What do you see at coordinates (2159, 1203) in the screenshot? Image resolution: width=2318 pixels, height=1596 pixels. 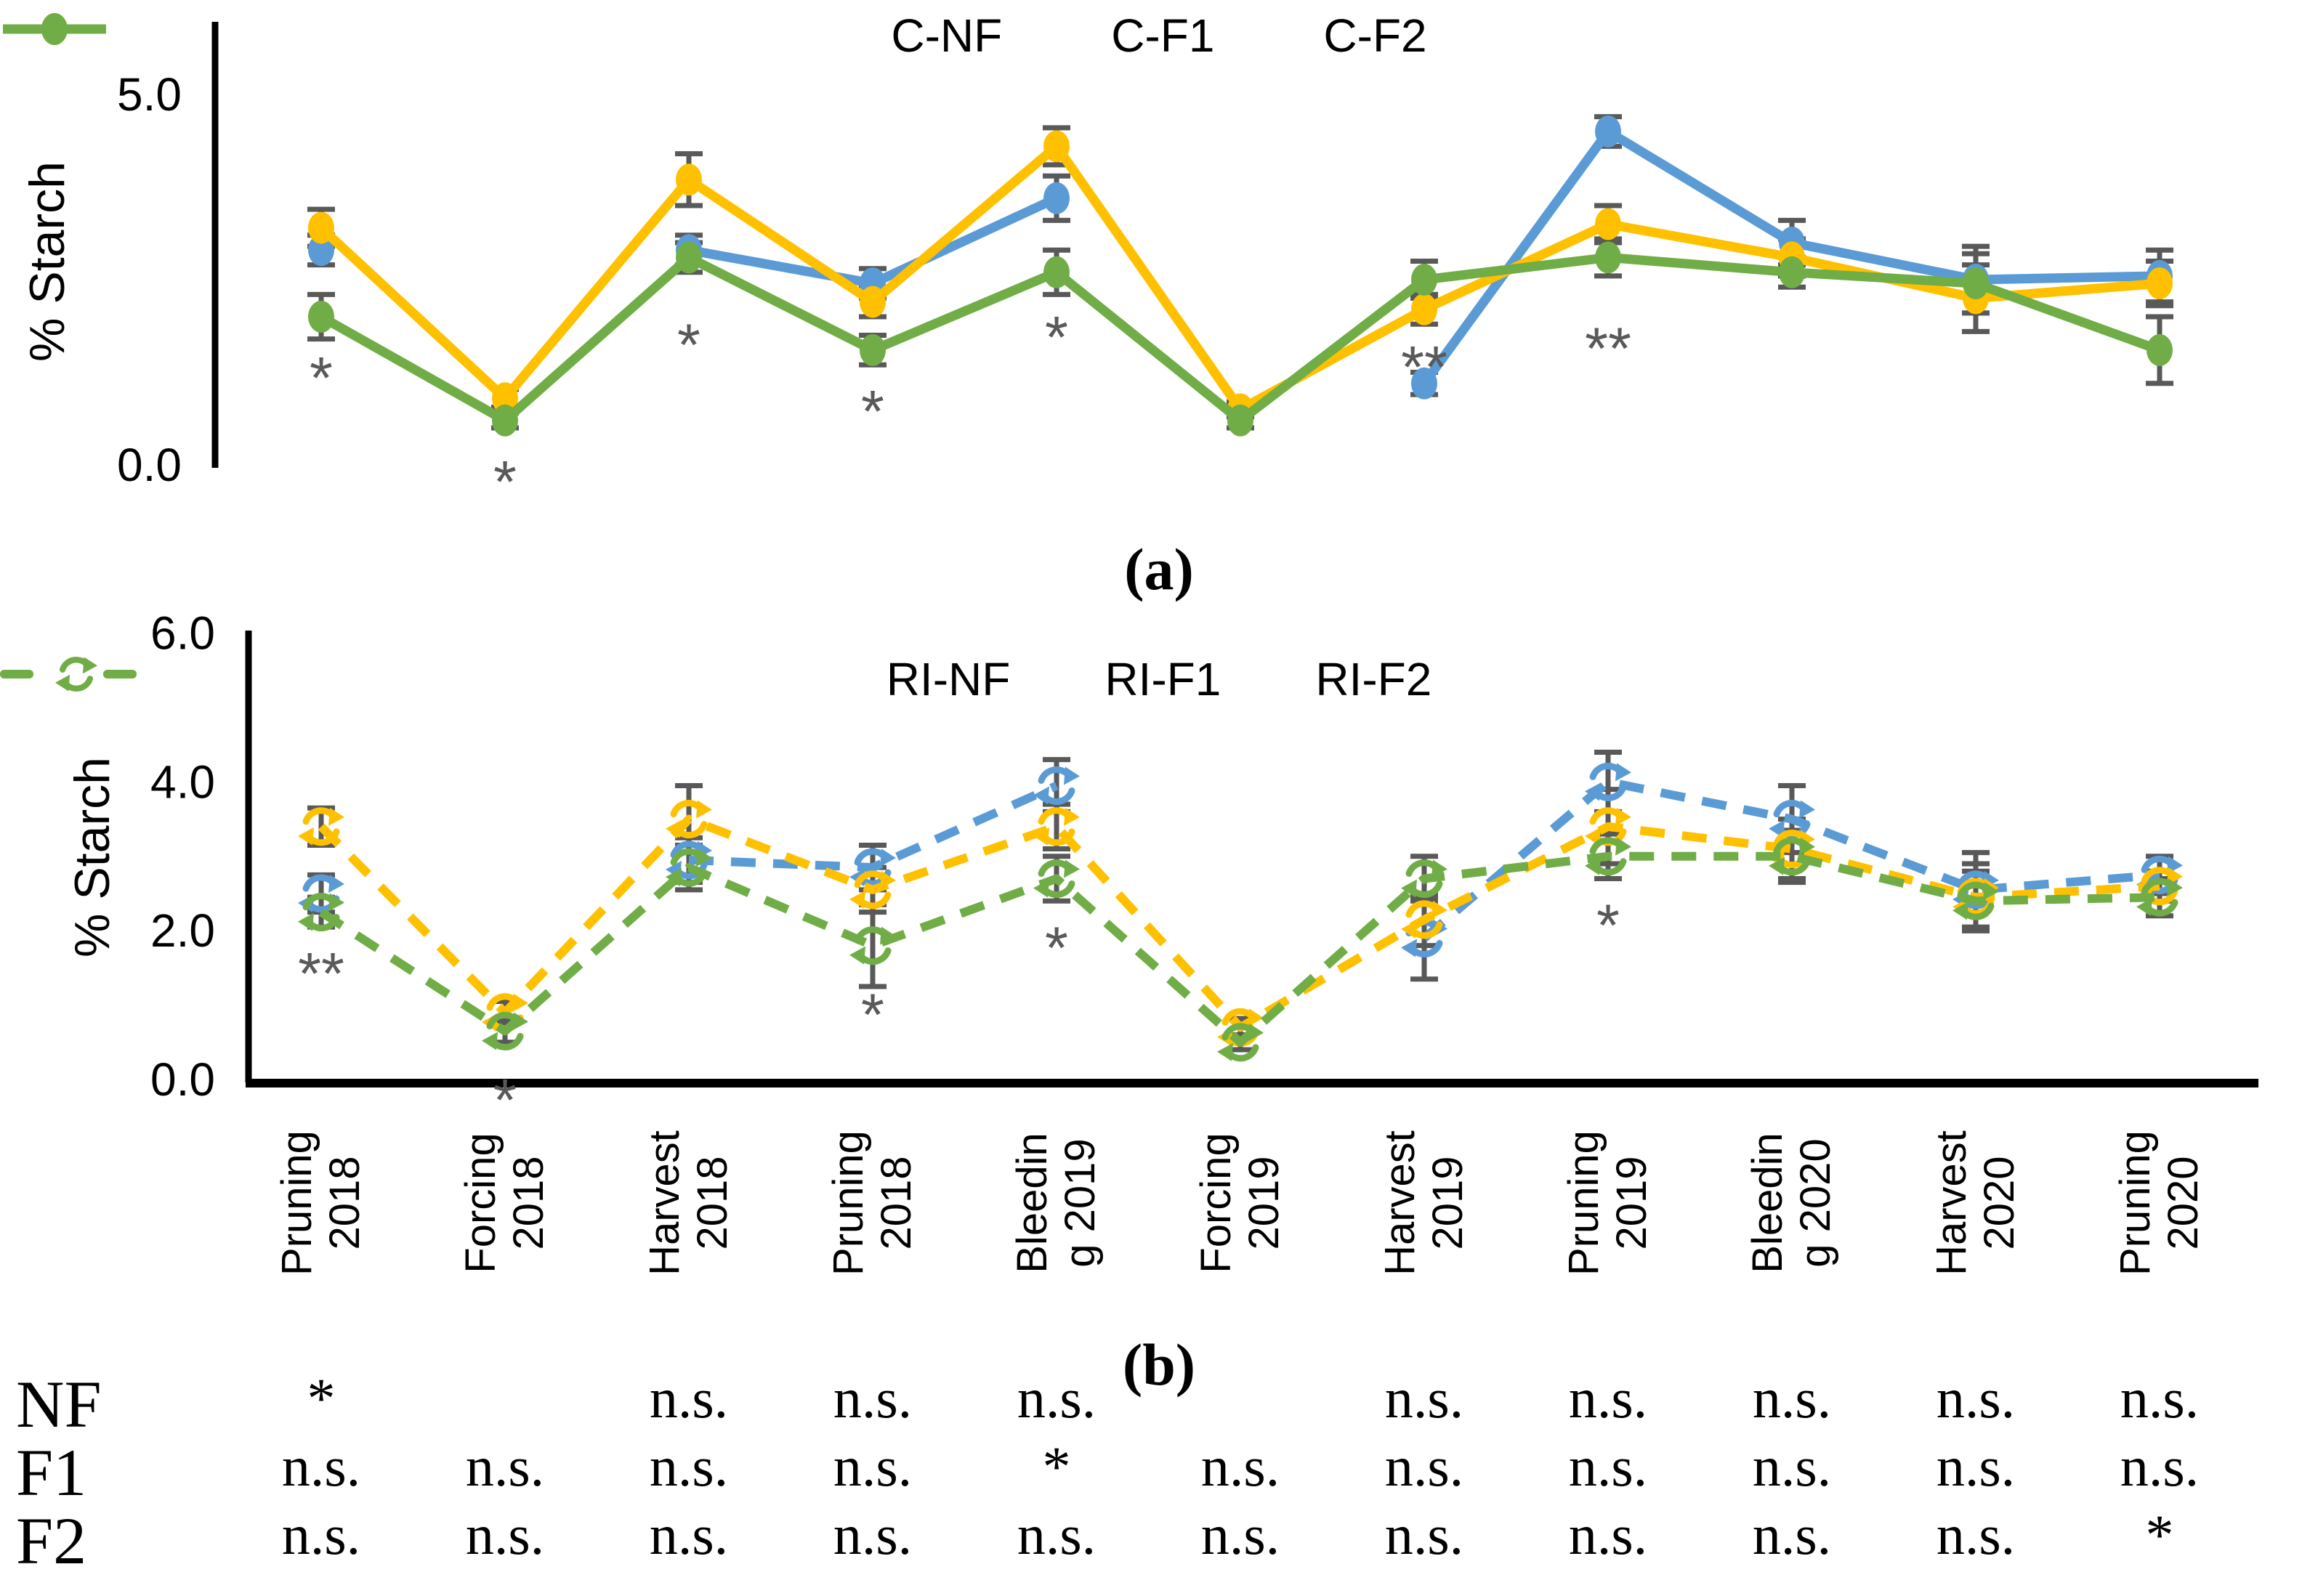 I see `x-category-label: Pruning2020` at bounding box center [2159, 1203].